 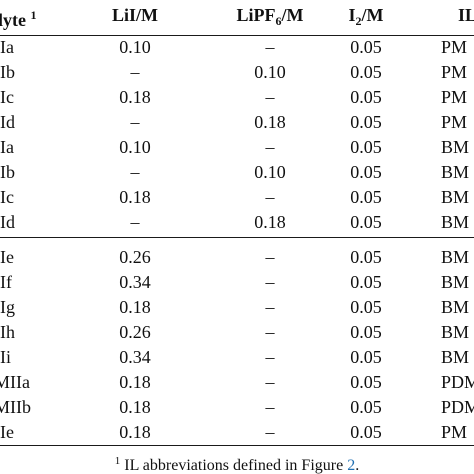 I want to click on header-il: IL, so click(x=466, y=15).